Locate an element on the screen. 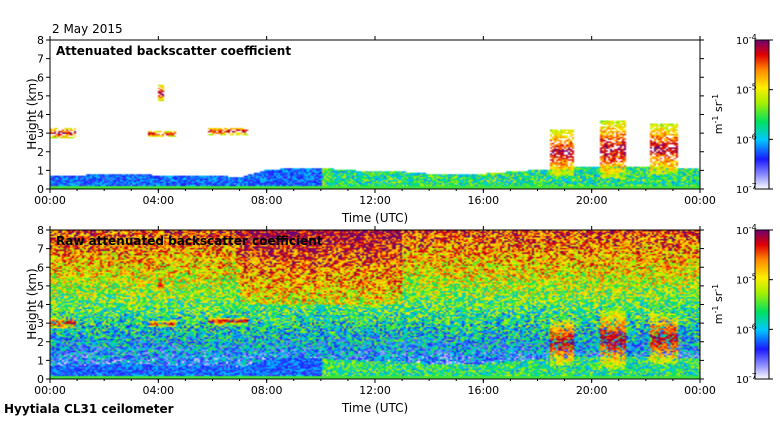  panel-title: Attenuated backscatter coefficient is located at coordinates (173, 51).